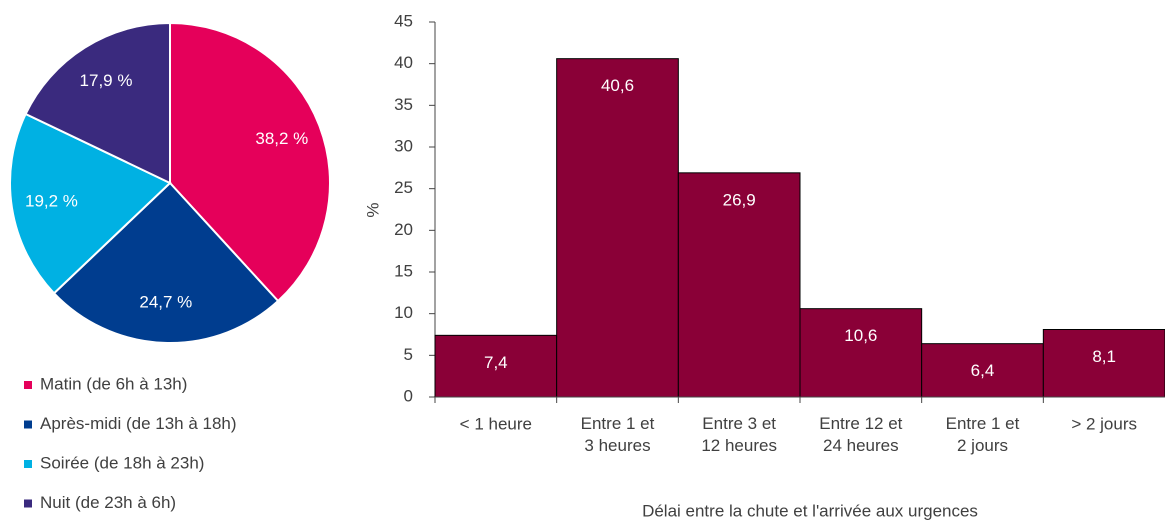 The width and height of the screenshot is (1165, 529). What do you see at coordinates (403, 187) in the screenshot?
I see `y-tick-label: 25` at bounding box center [403, 187].